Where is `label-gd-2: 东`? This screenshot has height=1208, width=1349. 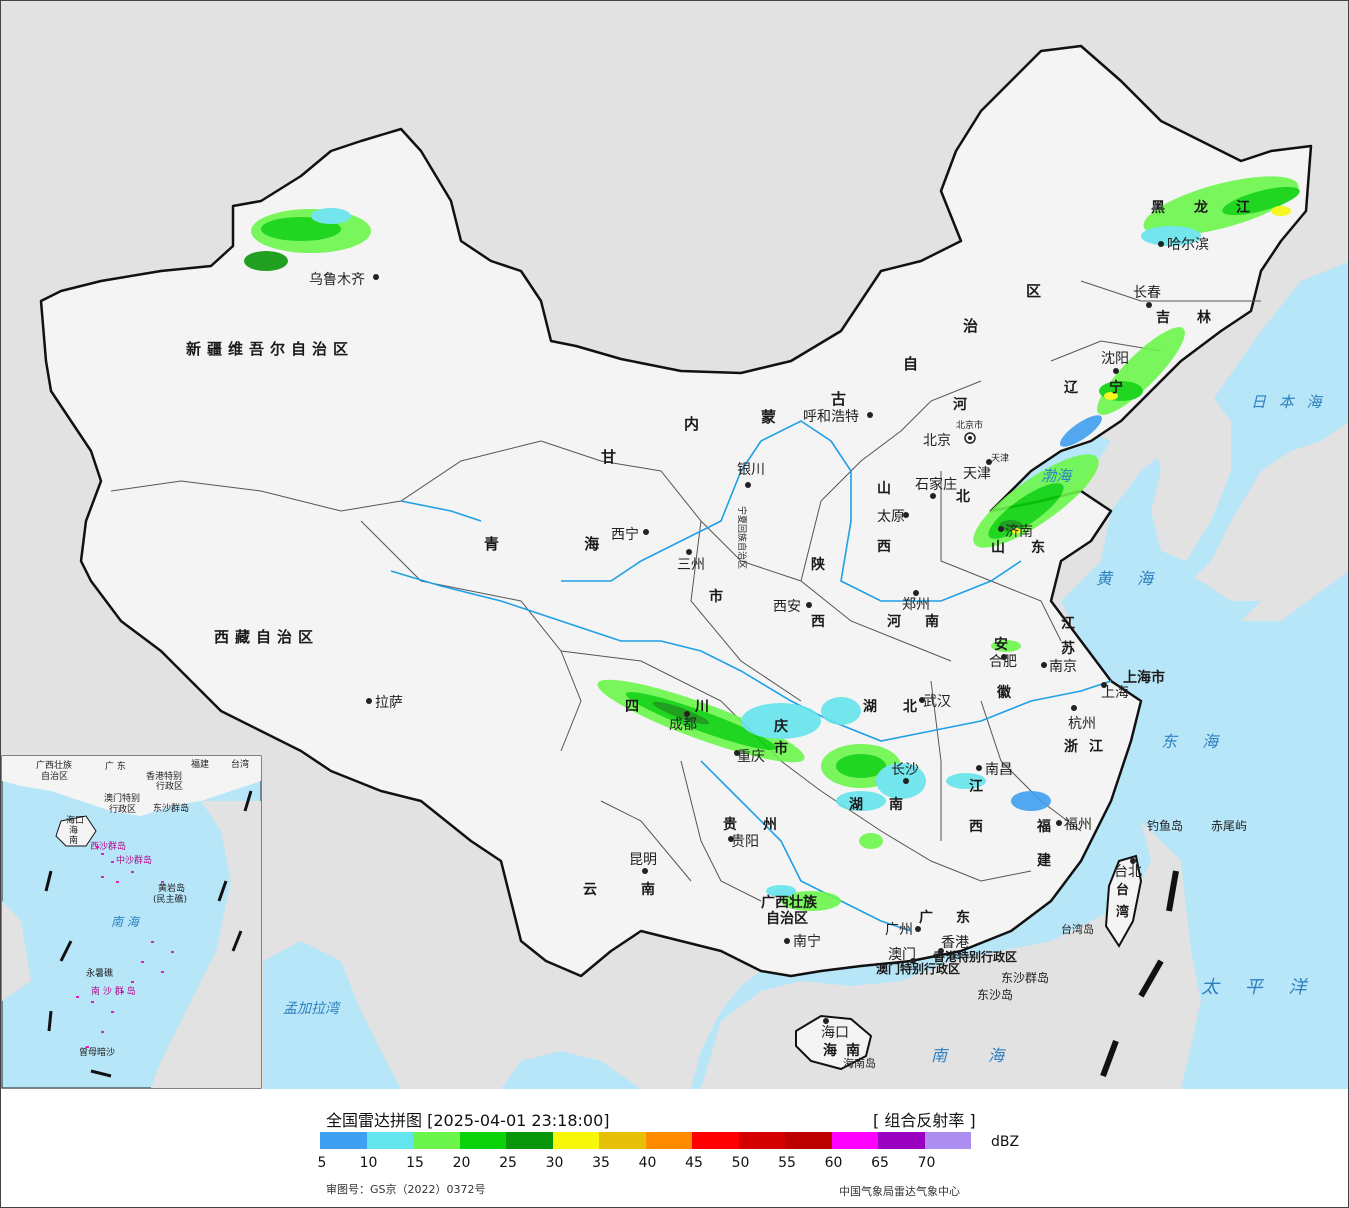
label-gd-2: 东 is located at coordinates (963, 917).